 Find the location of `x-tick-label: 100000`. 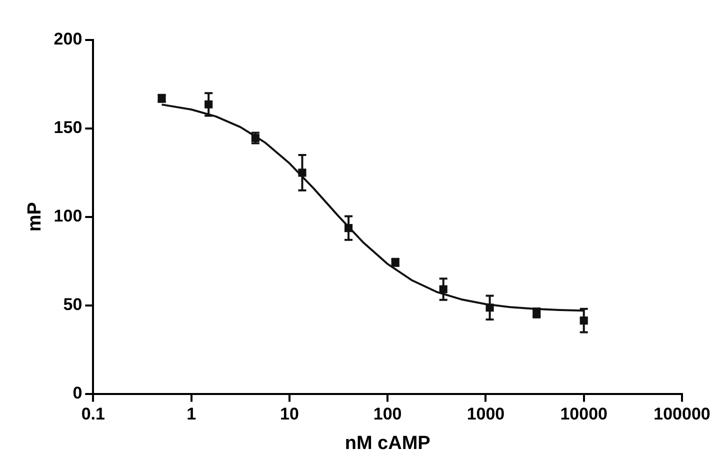

x-tick-label: 100000 is located at coordinates (682, 414).